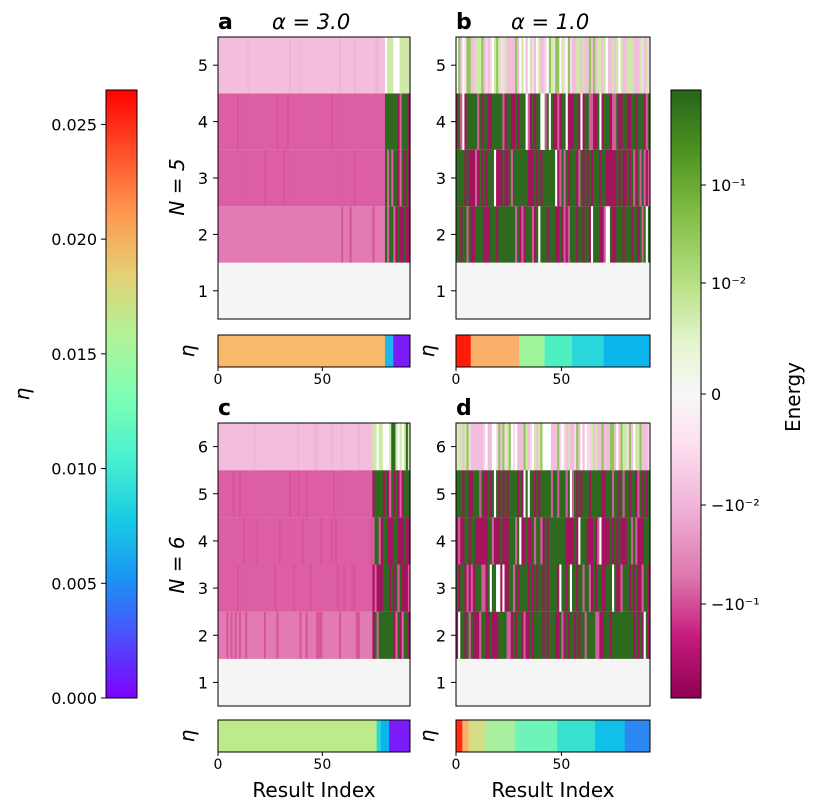 This screenshot has height=811, width=814. Describe the element at coordinates (553, 178) in the screenshot. I see `heatmap-frame` at that location.